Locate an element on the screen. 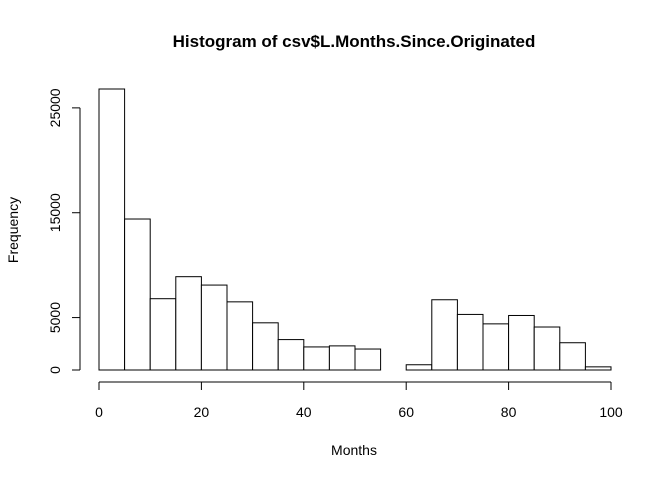 The image size is (672, 480). x-axis: 0 20 40 60 80 100 is located at coordinates (359, 400).